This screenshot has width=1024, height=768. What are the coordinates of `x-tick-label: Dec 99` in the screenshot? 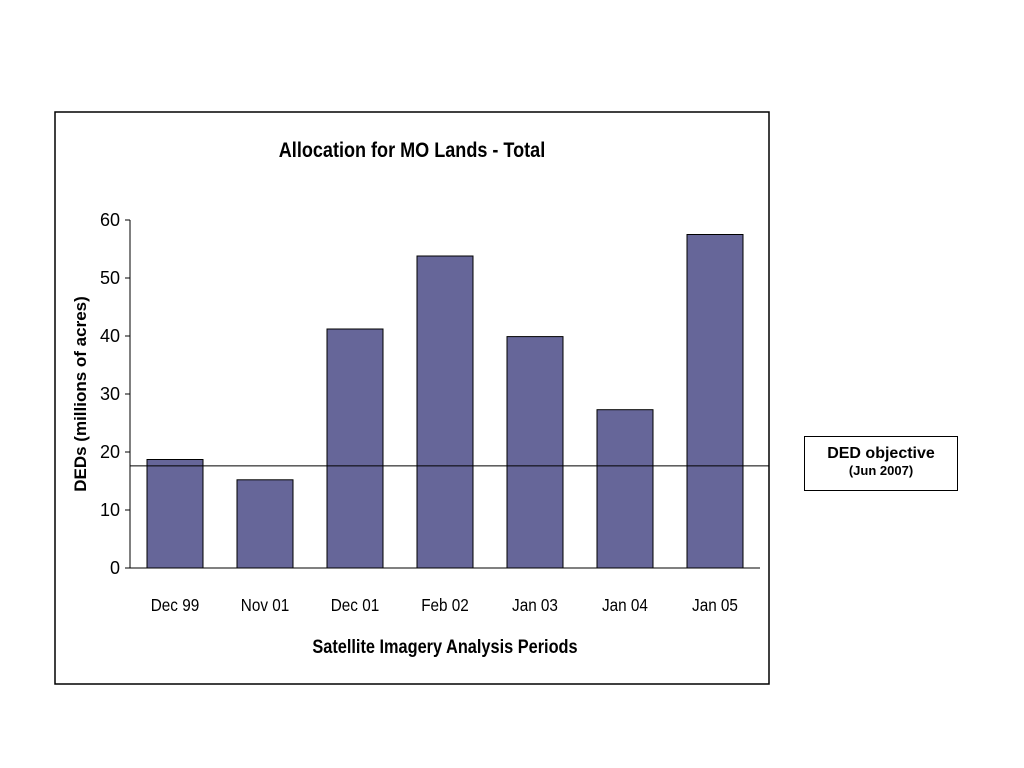 It's located at (175, 605).